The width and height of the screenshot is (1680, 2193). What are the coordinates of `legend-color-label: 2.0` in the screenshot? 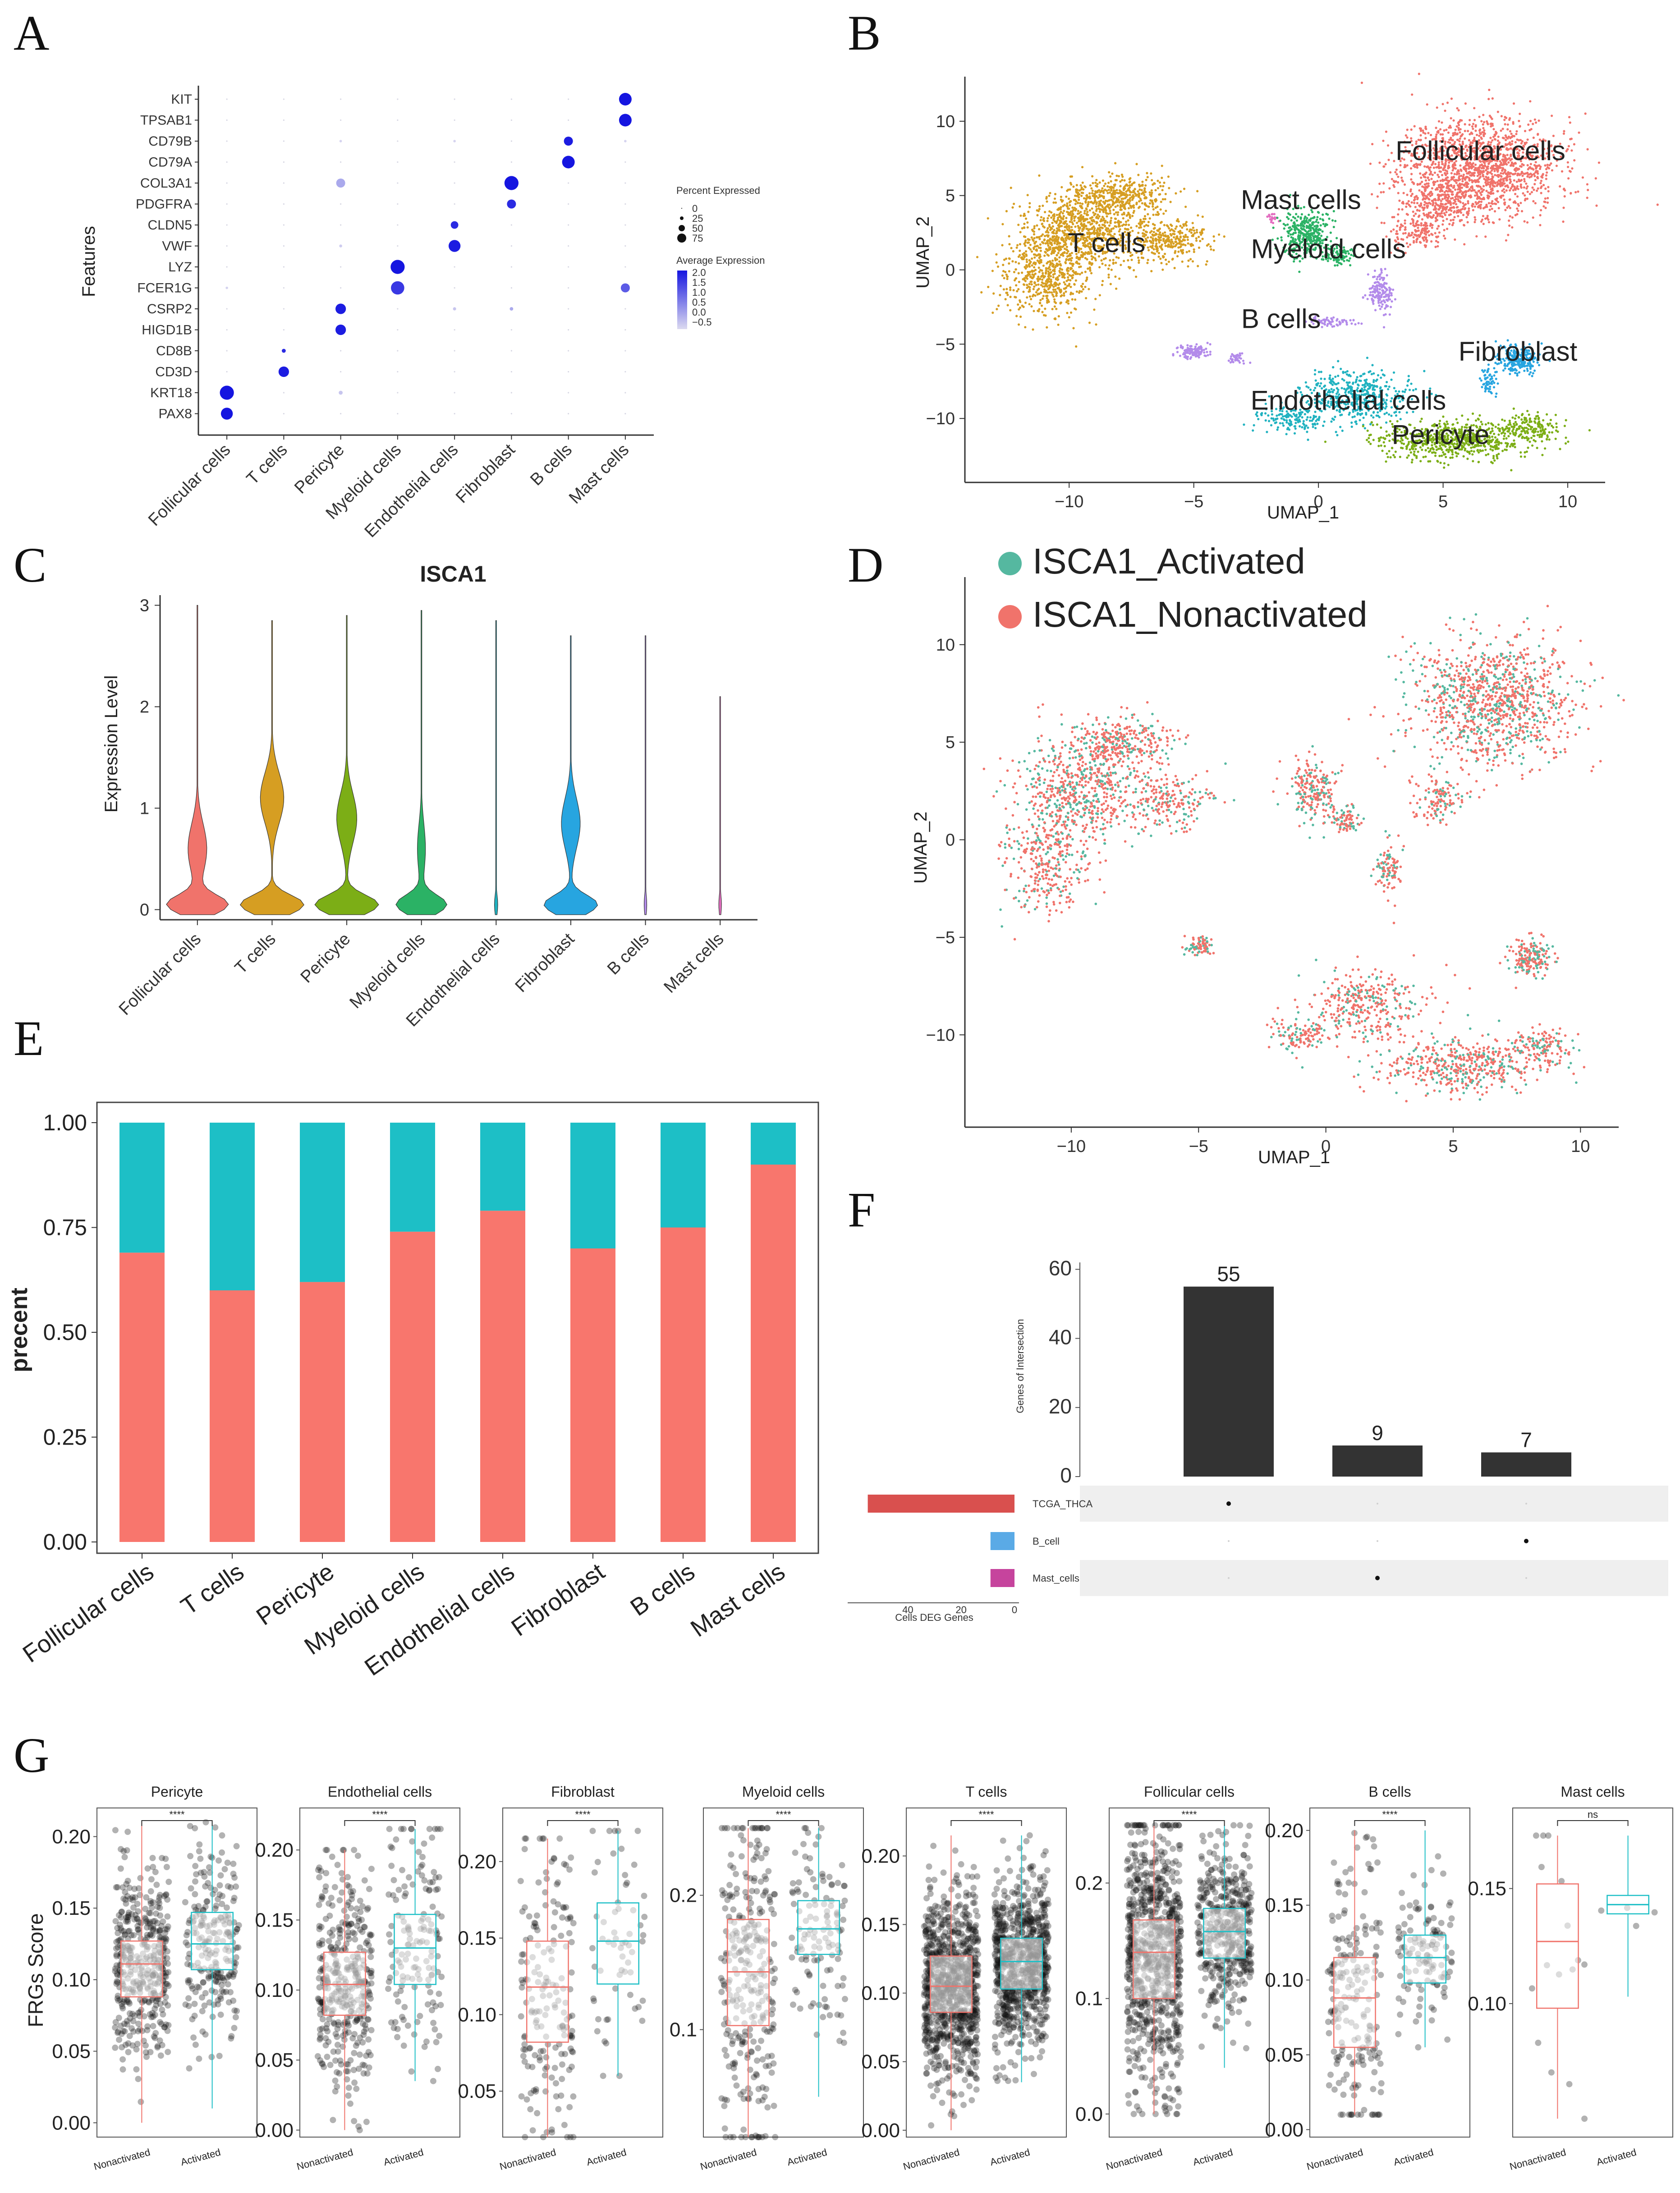 It's located at (699, 272).